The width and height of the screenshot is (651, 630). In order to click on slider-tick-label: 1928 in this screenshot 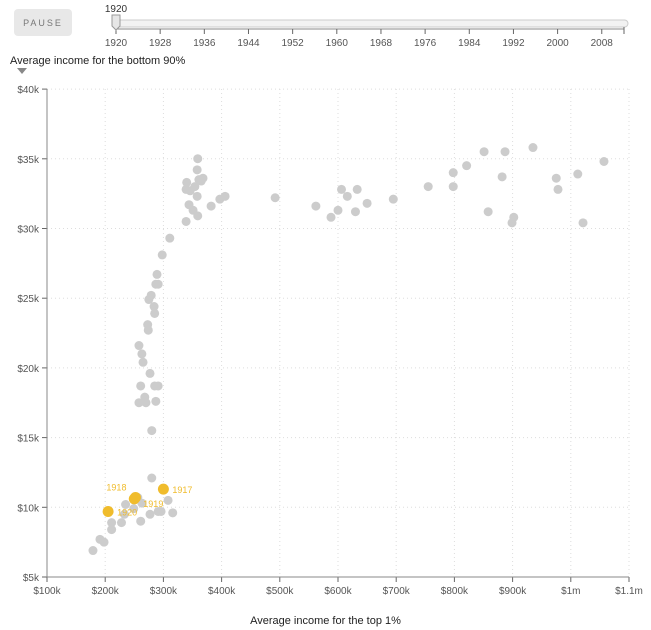, I will do `click(160, 43)`.